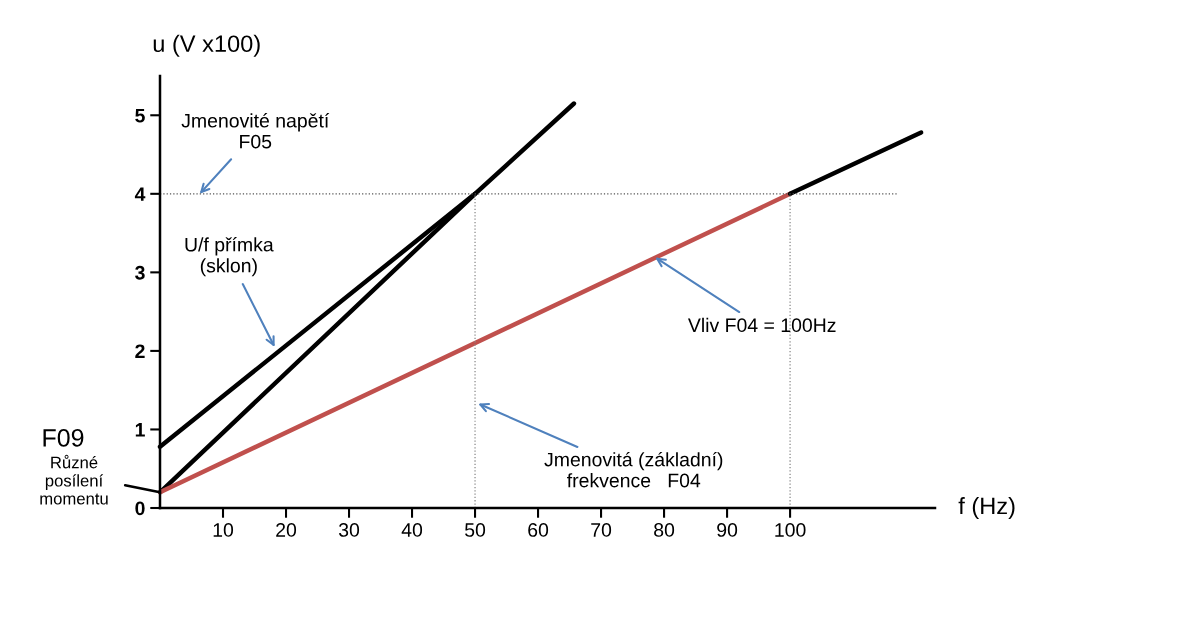  What do you see at coordinates (349, 530) in the screenshot?
I see `x-tick-label: 30` at bounding box center [349, 530].